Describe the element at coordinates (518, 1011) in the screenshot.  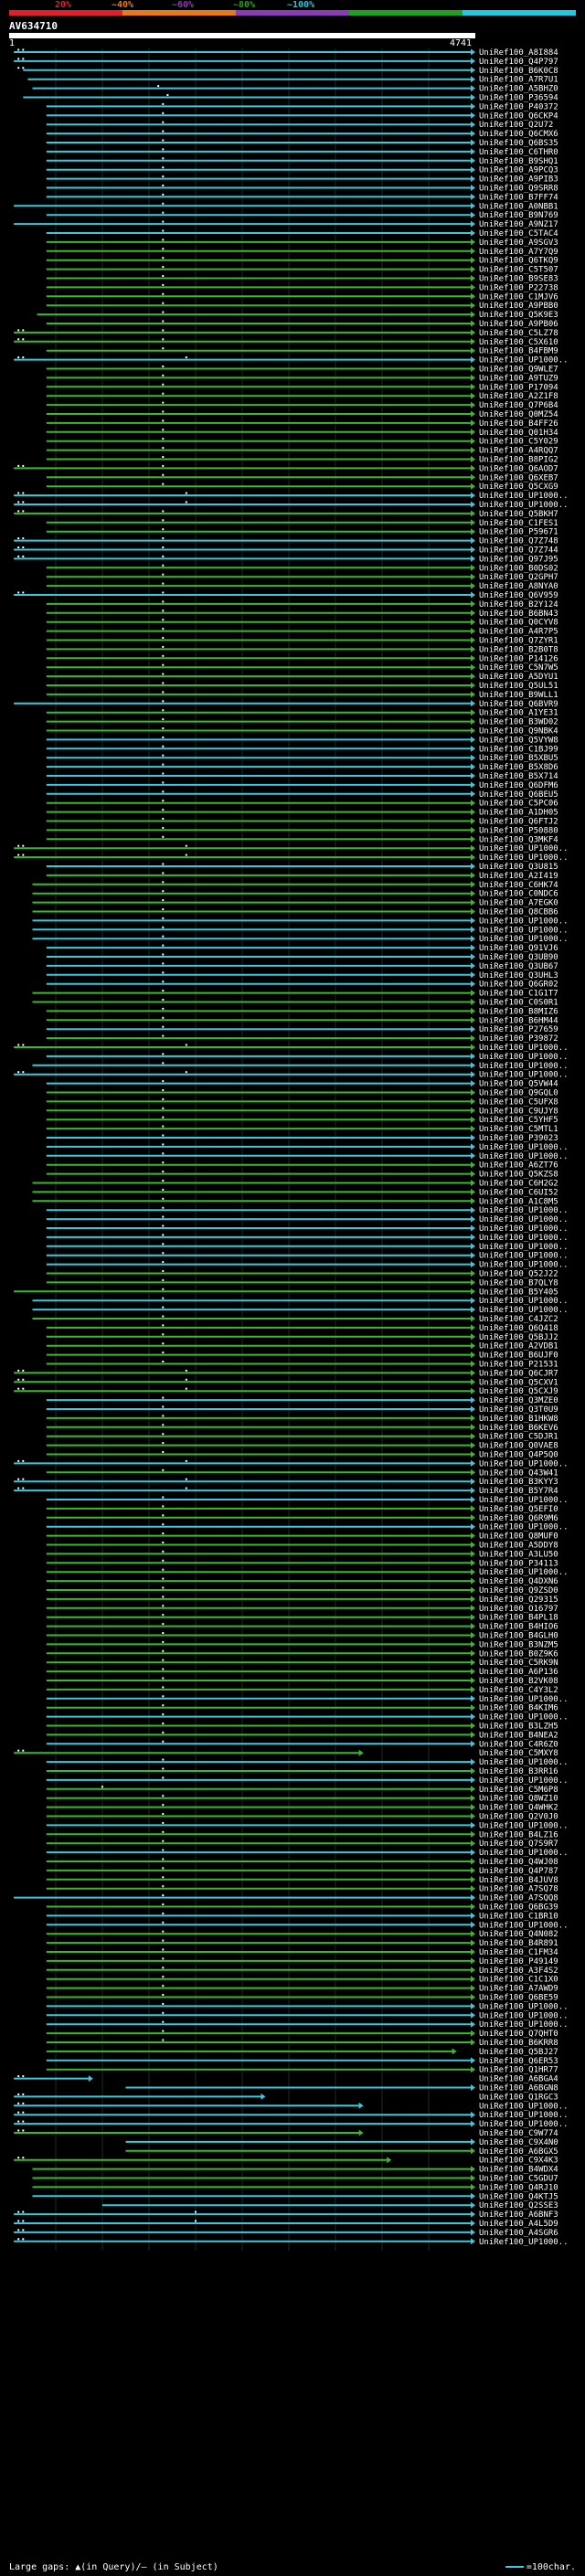
I see `hit-label: UniRef100_B8MIZ6` at that location.